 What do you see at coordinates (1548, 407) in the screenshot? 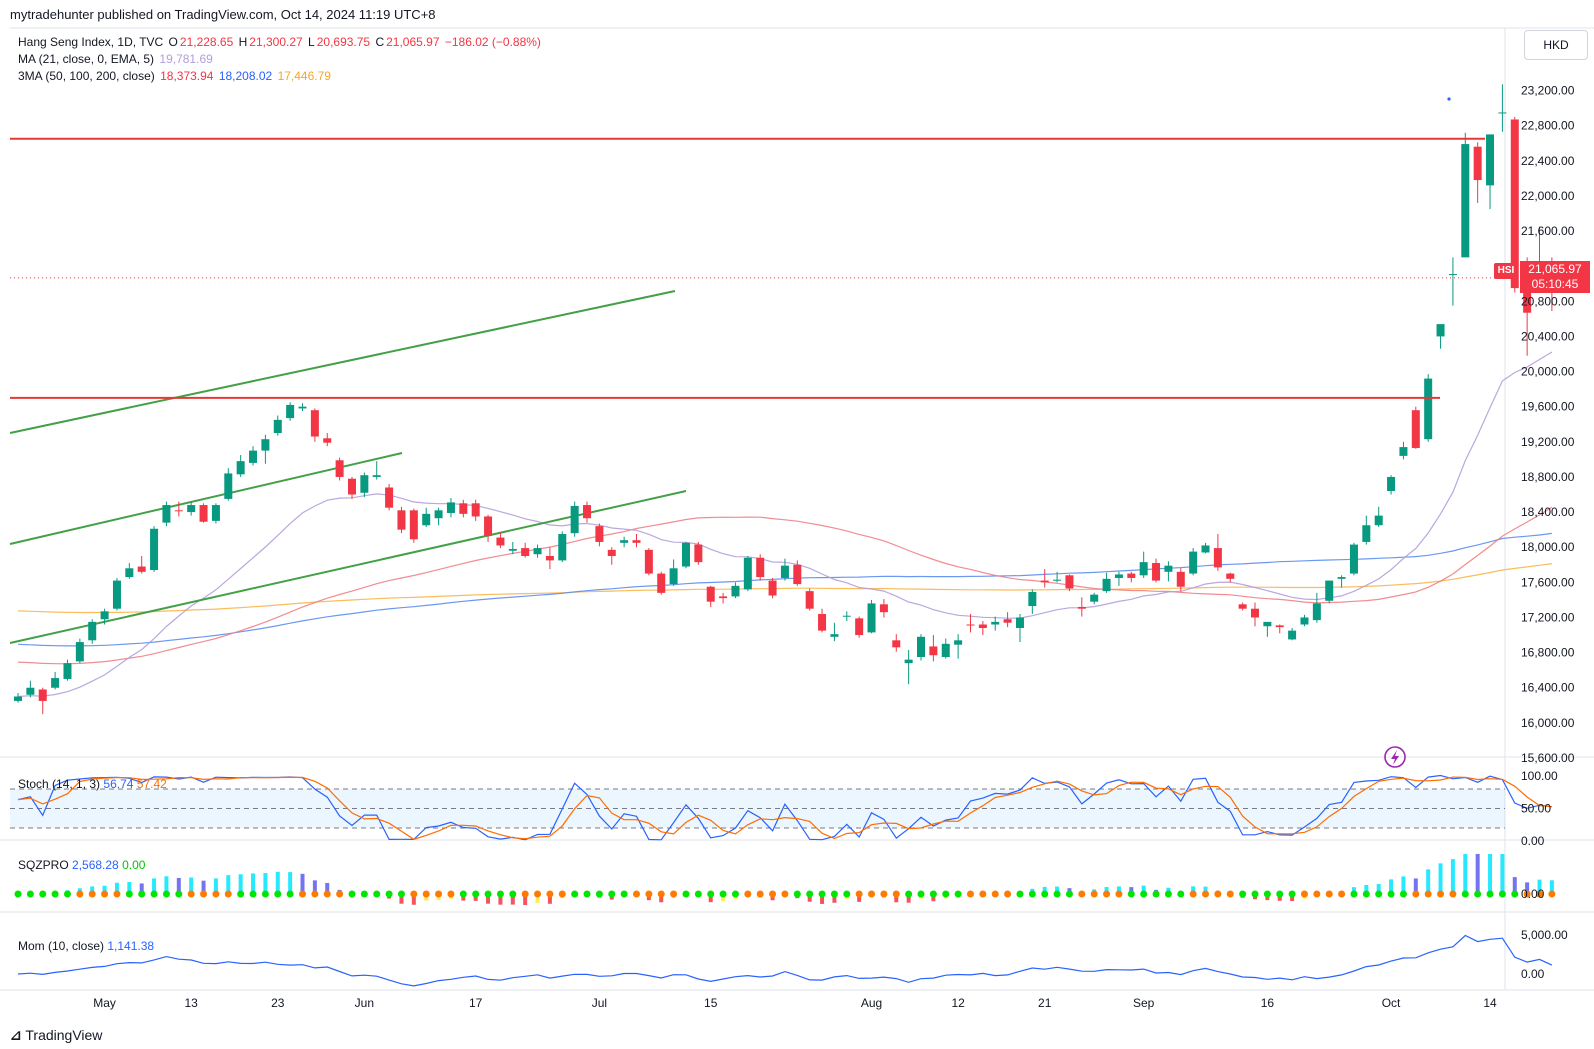
I see `price-tick-label: 19,600.00` at bounding box center [1548, 407].